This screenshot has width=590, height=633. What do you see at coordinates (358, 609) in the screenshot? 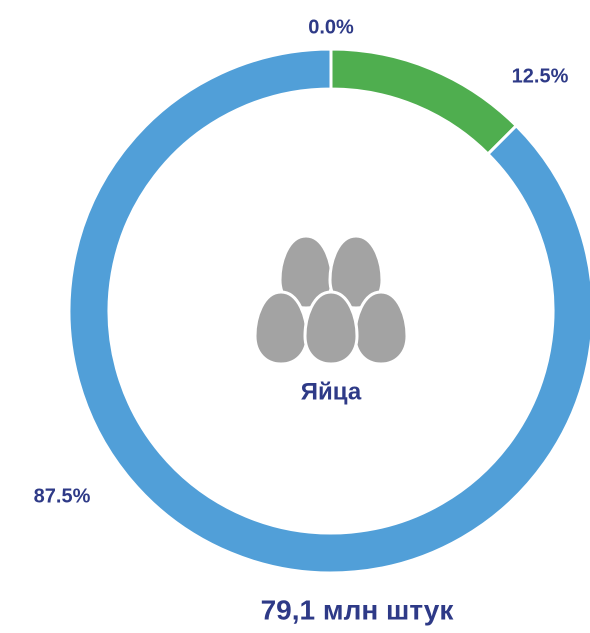
I see `footer: 79,1 млн штук` at bounding box center [358, 609].